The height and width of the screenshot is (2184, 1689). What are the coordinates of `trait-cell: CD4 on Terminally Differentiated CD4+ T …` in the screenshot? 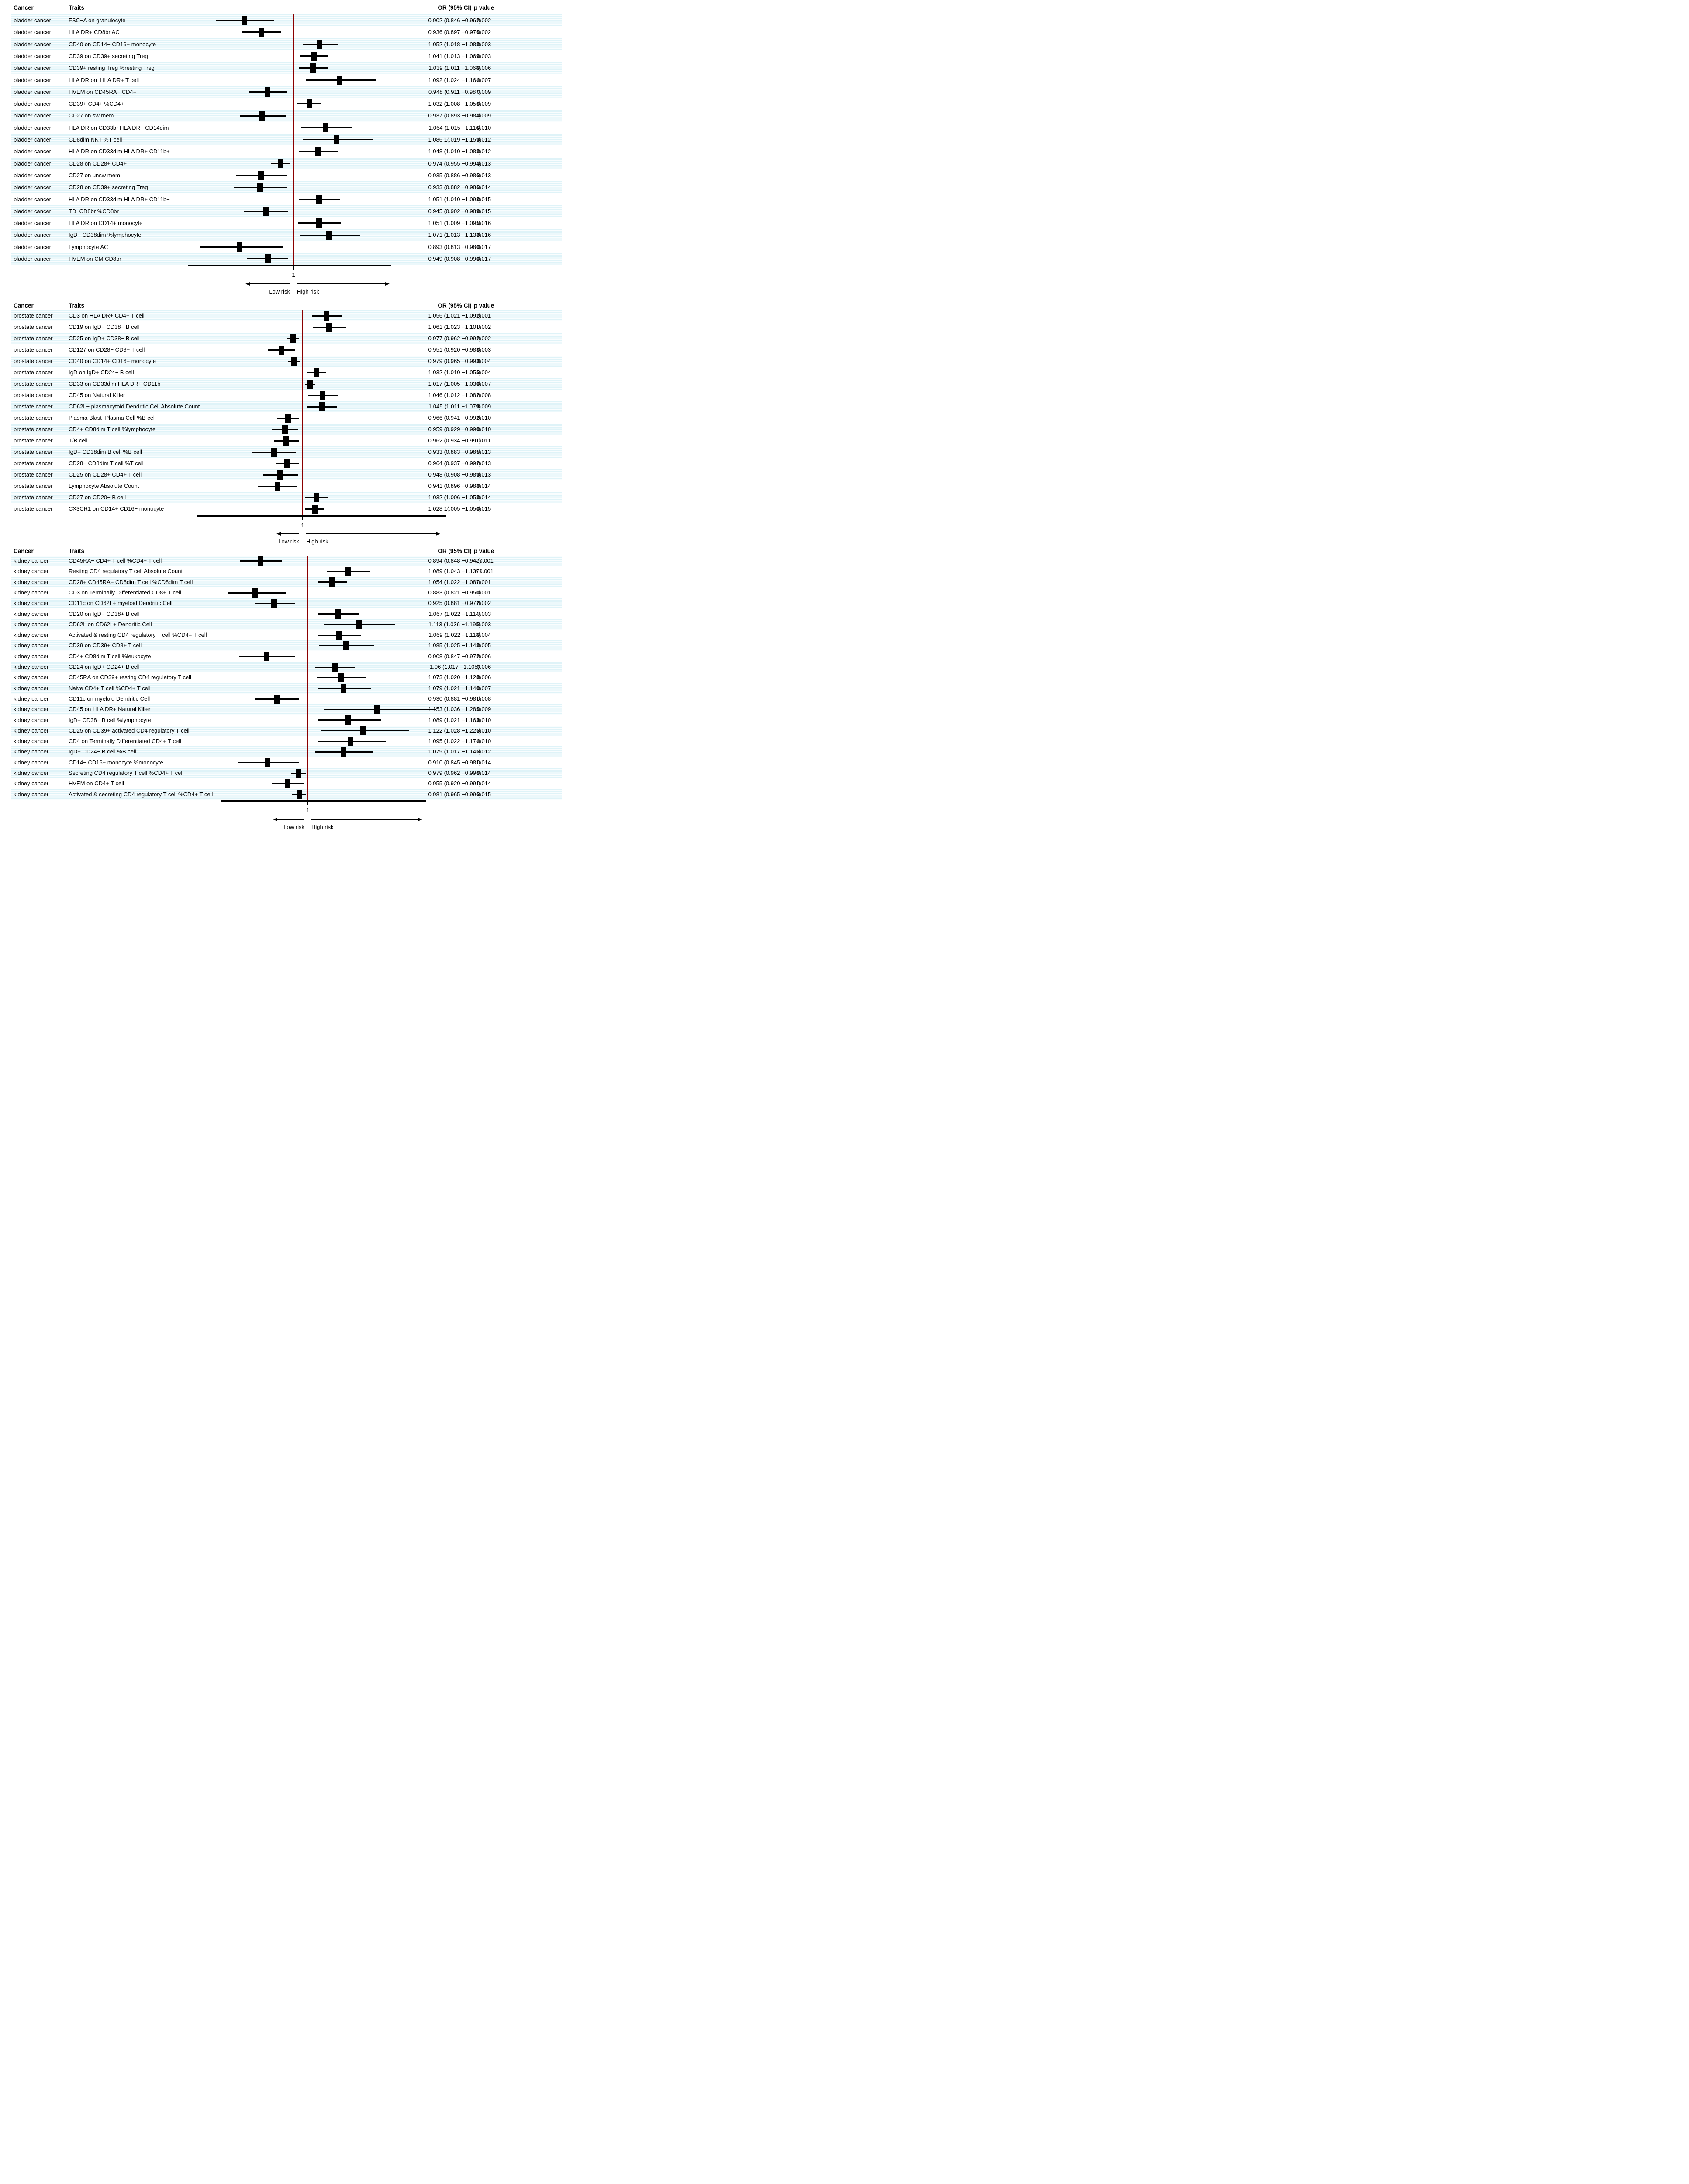 It's located at (125, 741).